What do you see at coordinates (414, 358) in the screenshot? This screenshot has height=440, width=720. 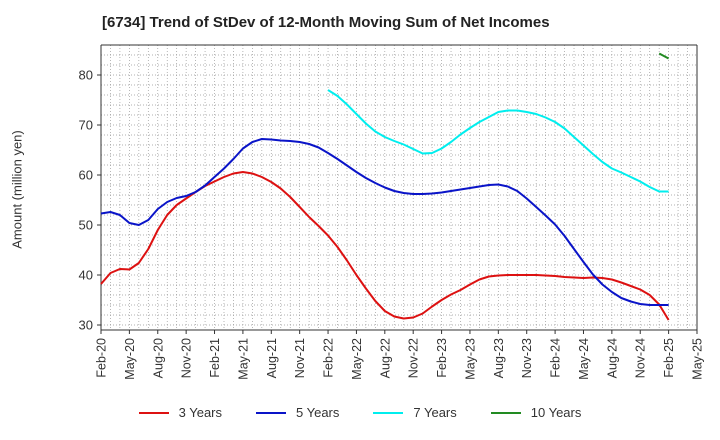 I see `x-tick-label: Nov-22` at bounding box center [414, 358].